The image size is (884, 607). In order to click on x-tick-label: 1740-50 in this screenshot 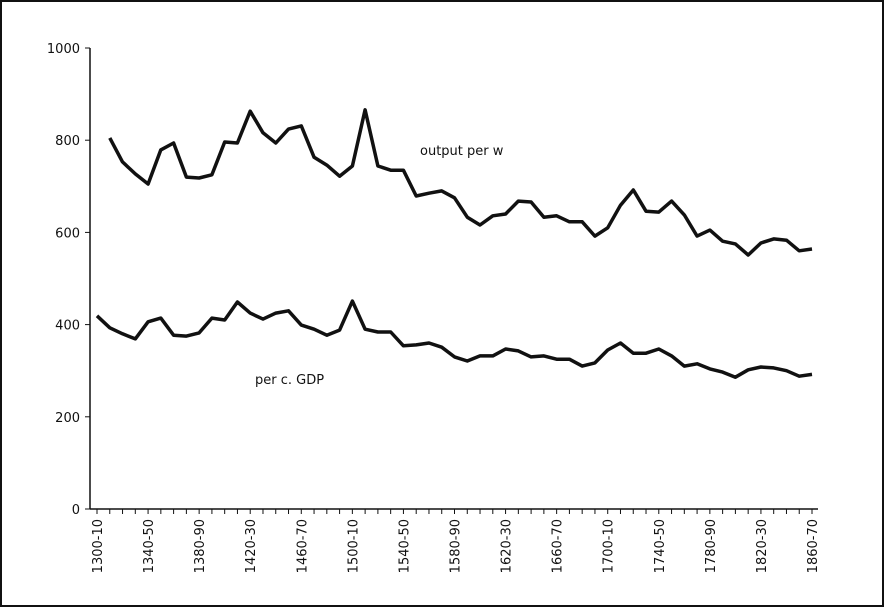, I will do `click(660, 546)`.